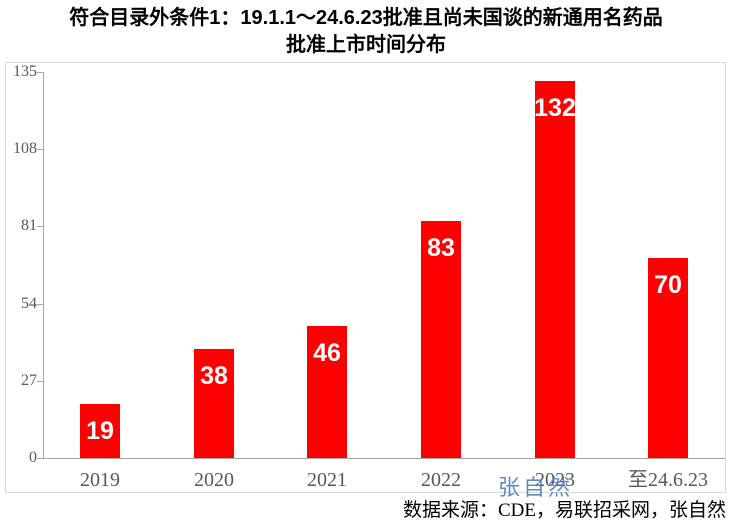  What do you see at coordinates (33, 457) in the screenshot?
I see `y-axis-tick-label: 0` at bounding box center [33, 457].